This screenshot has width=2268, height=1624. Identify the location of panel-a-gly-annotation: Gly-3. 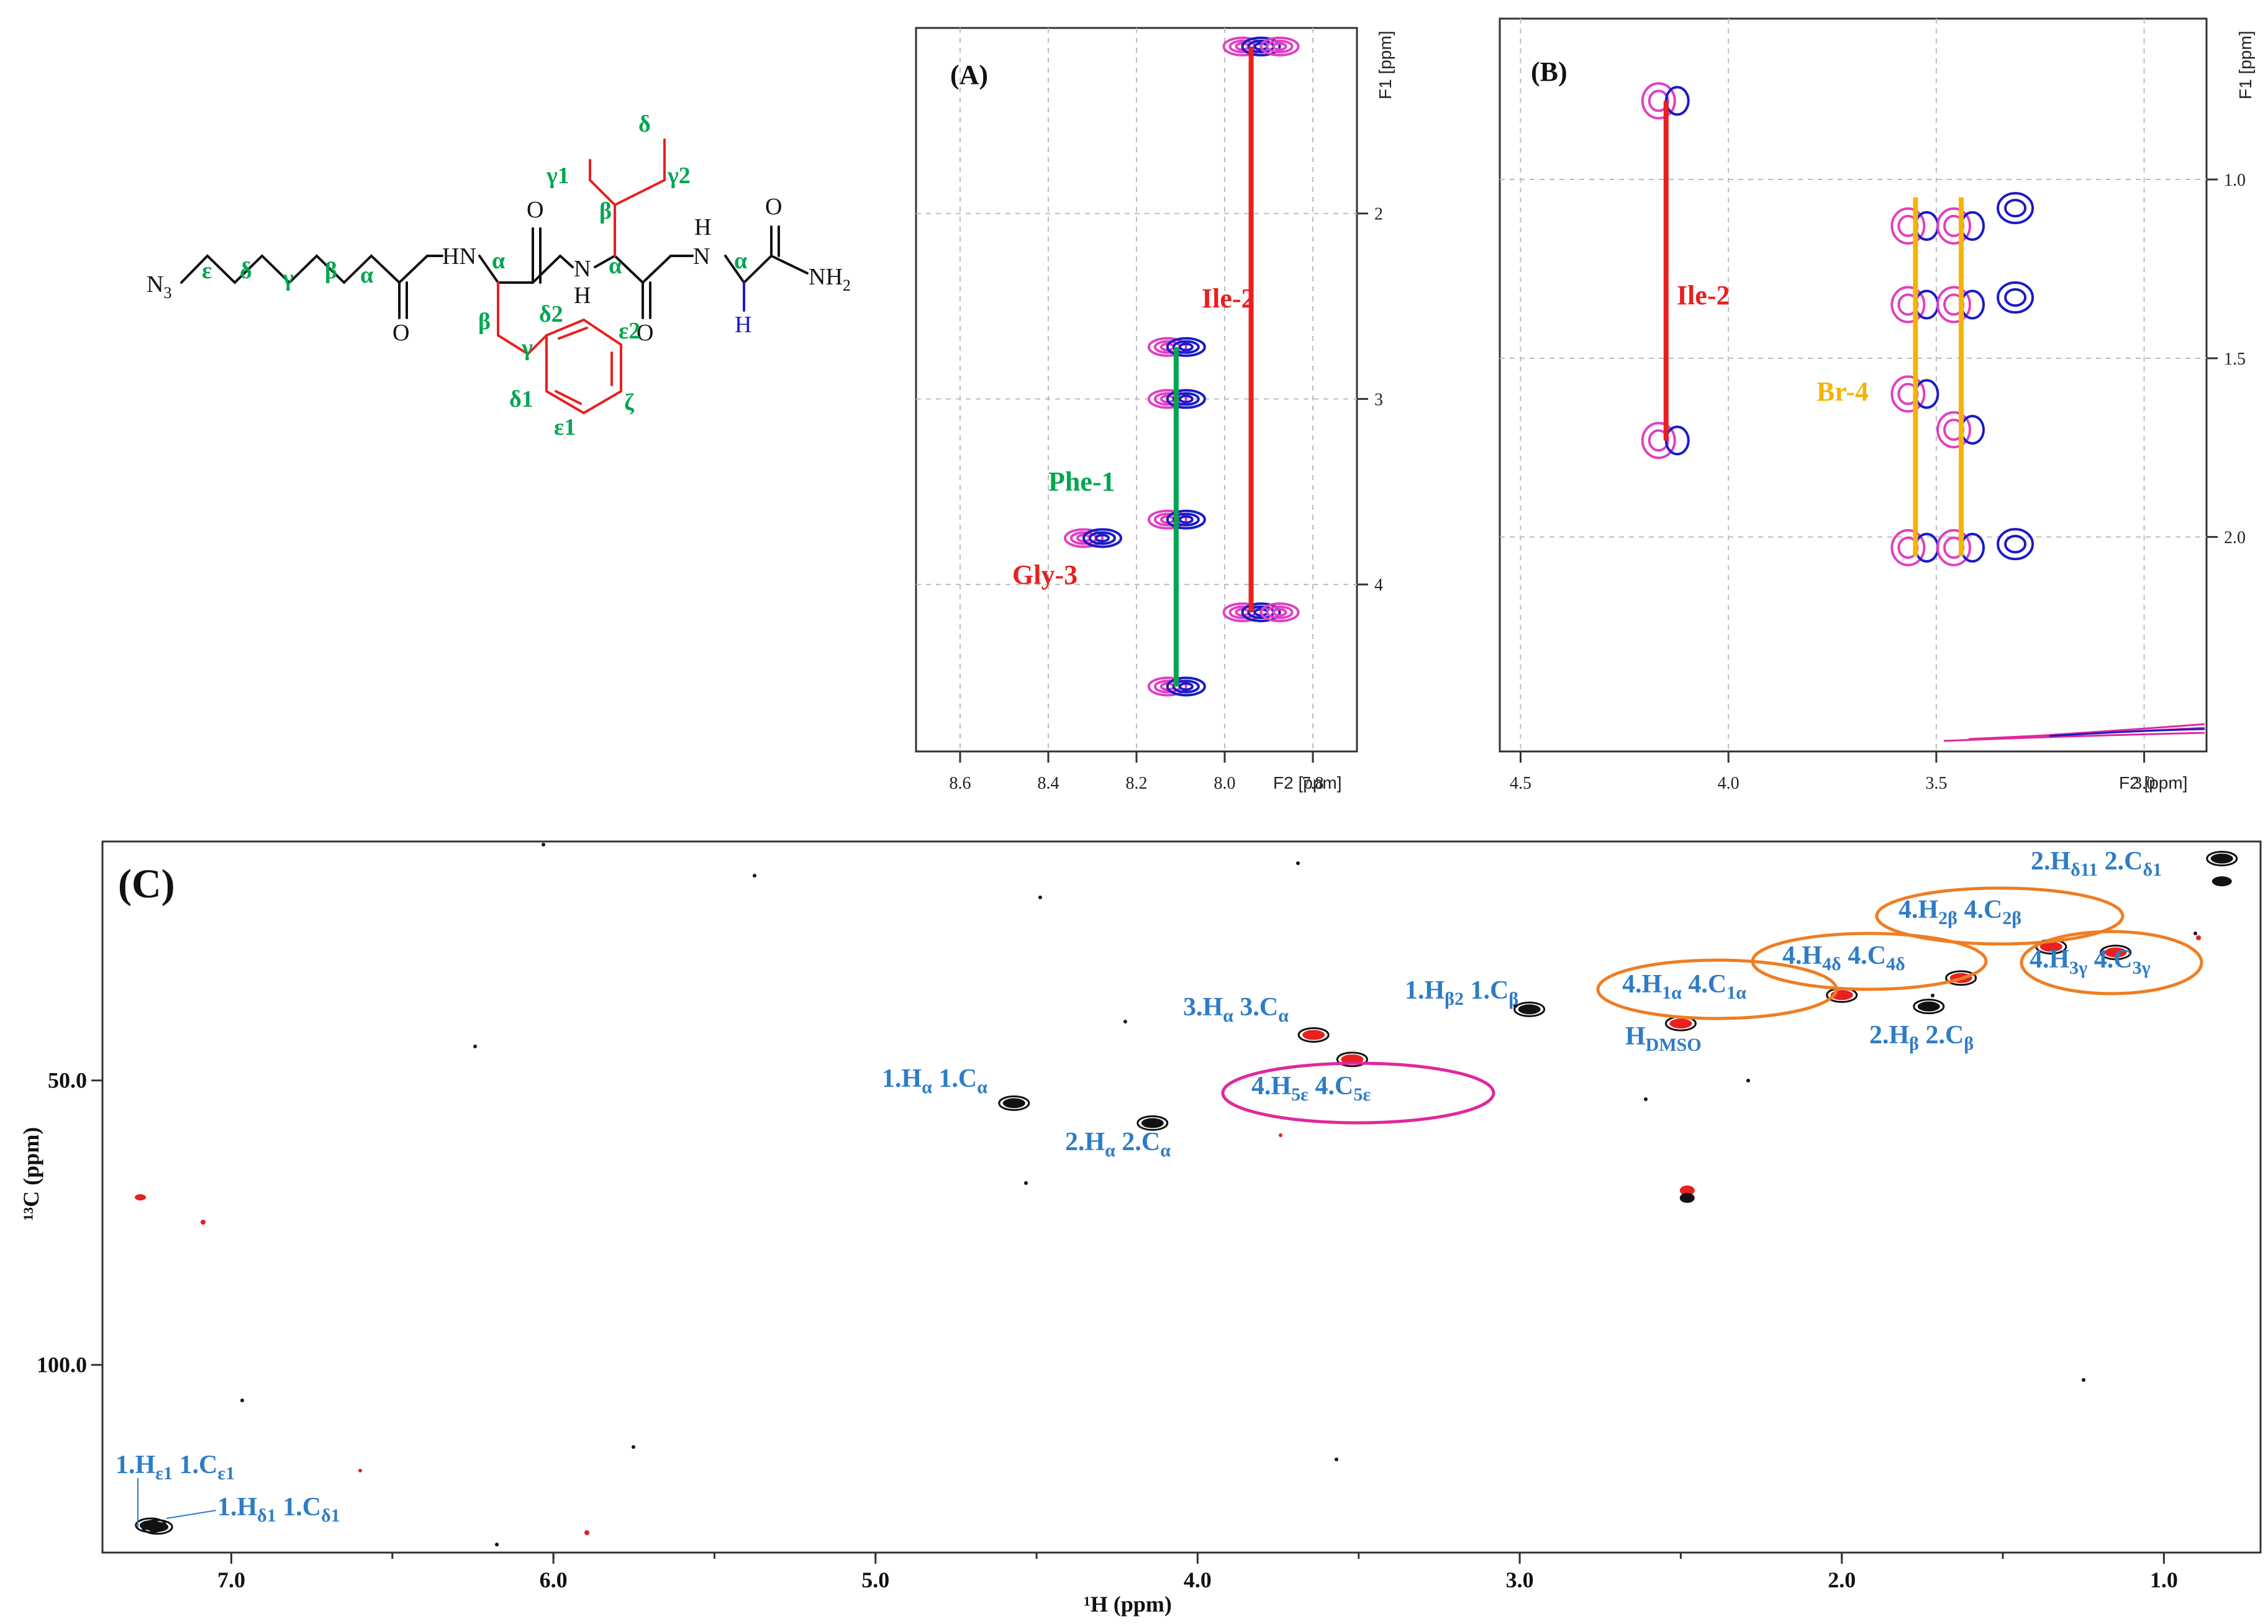
(1044, 575).